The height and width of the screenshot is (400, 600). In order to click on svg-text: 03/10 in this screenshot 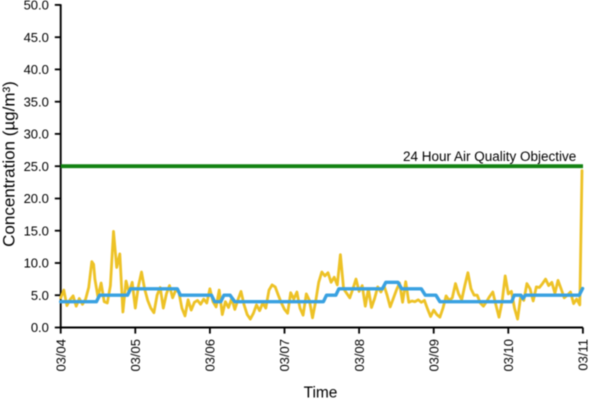, I will do `click(508, 355)`.